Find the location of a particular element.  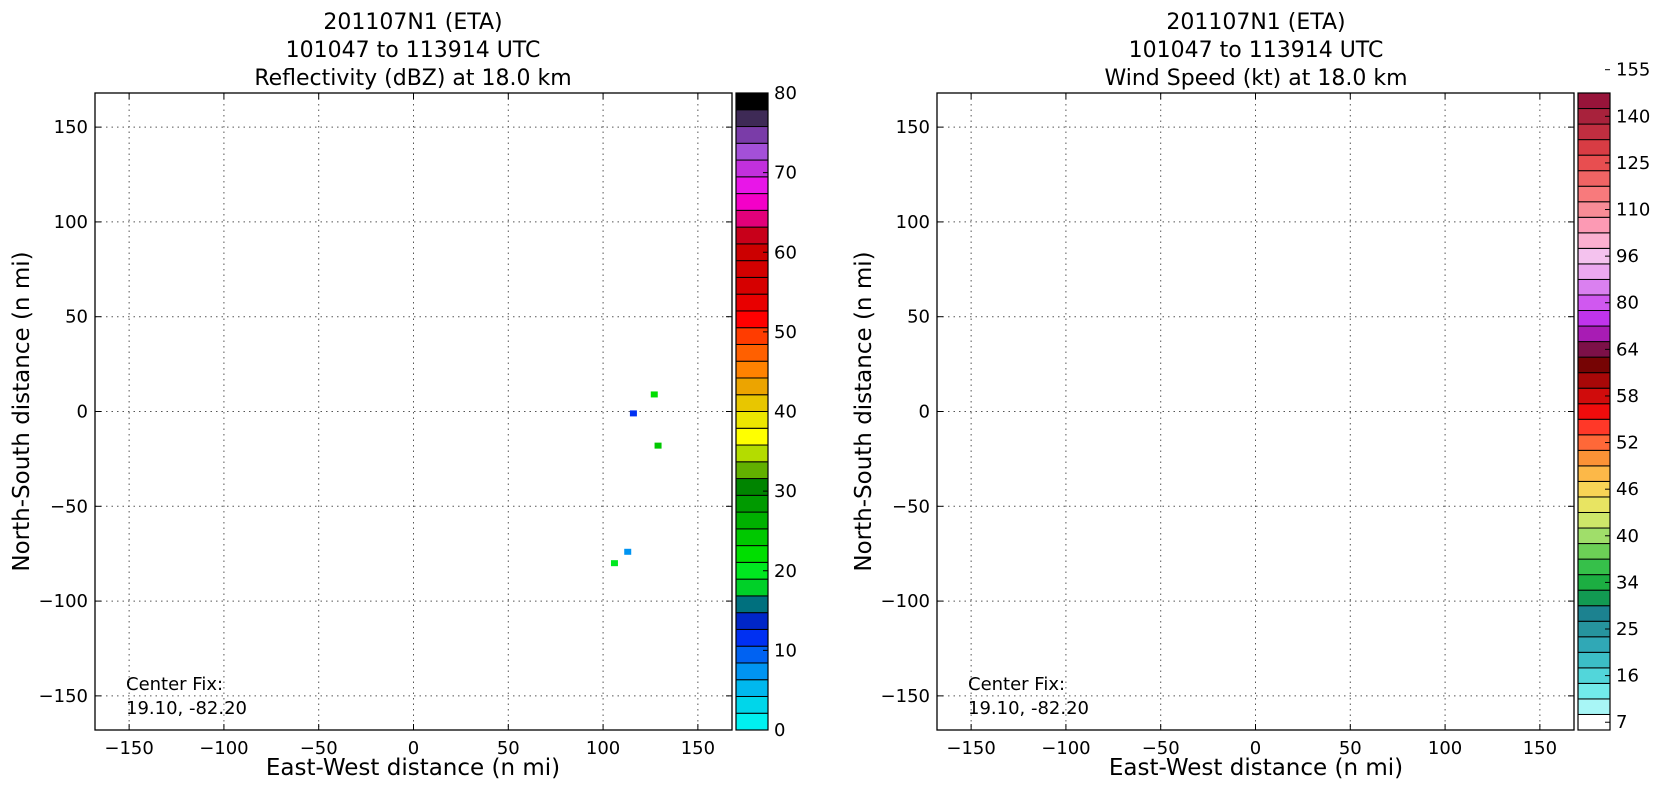

colorbar-tick-label: 58 is located at coordinates (1627, 396).